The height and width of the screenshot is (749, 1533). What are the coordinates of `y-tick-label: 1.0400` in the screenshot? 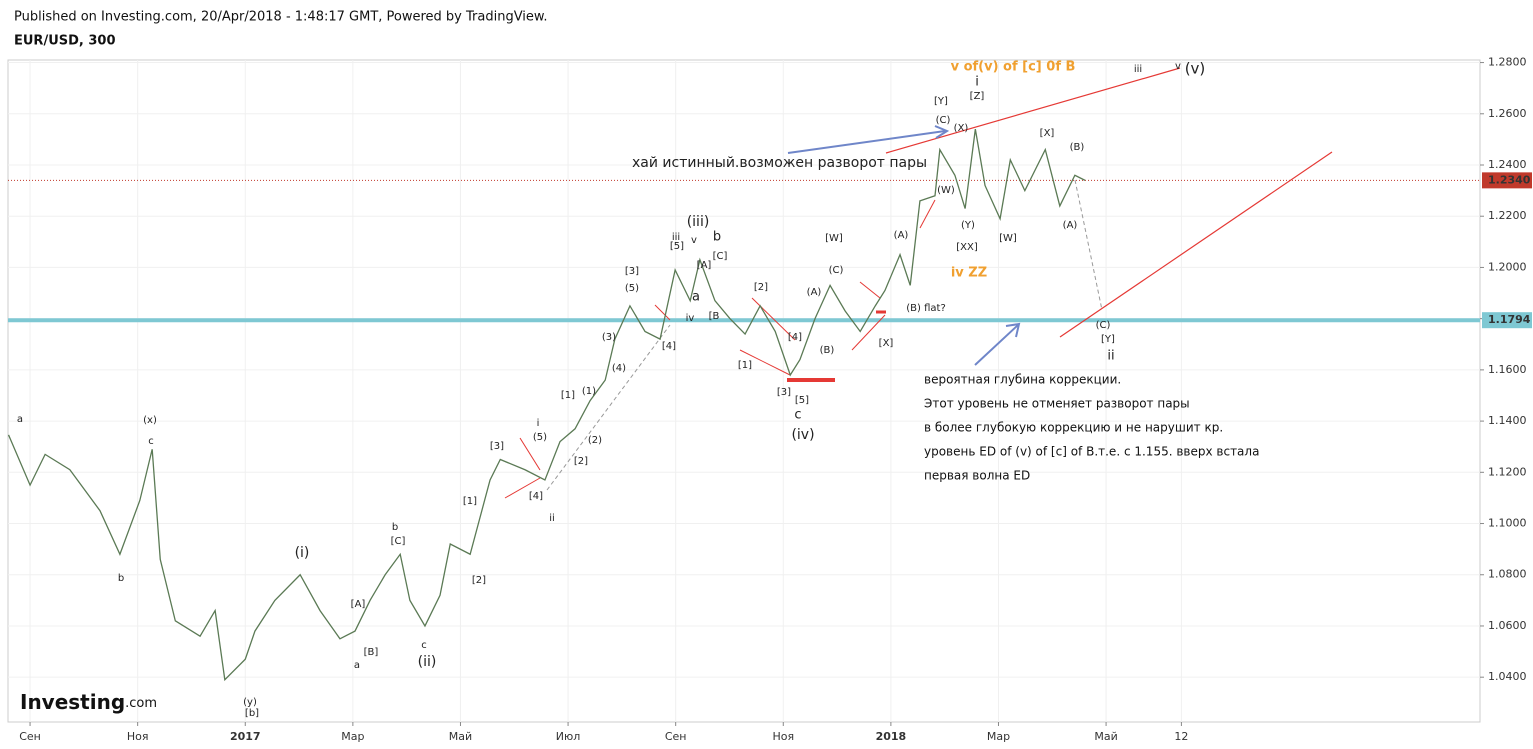 It's located at (1507, 676).